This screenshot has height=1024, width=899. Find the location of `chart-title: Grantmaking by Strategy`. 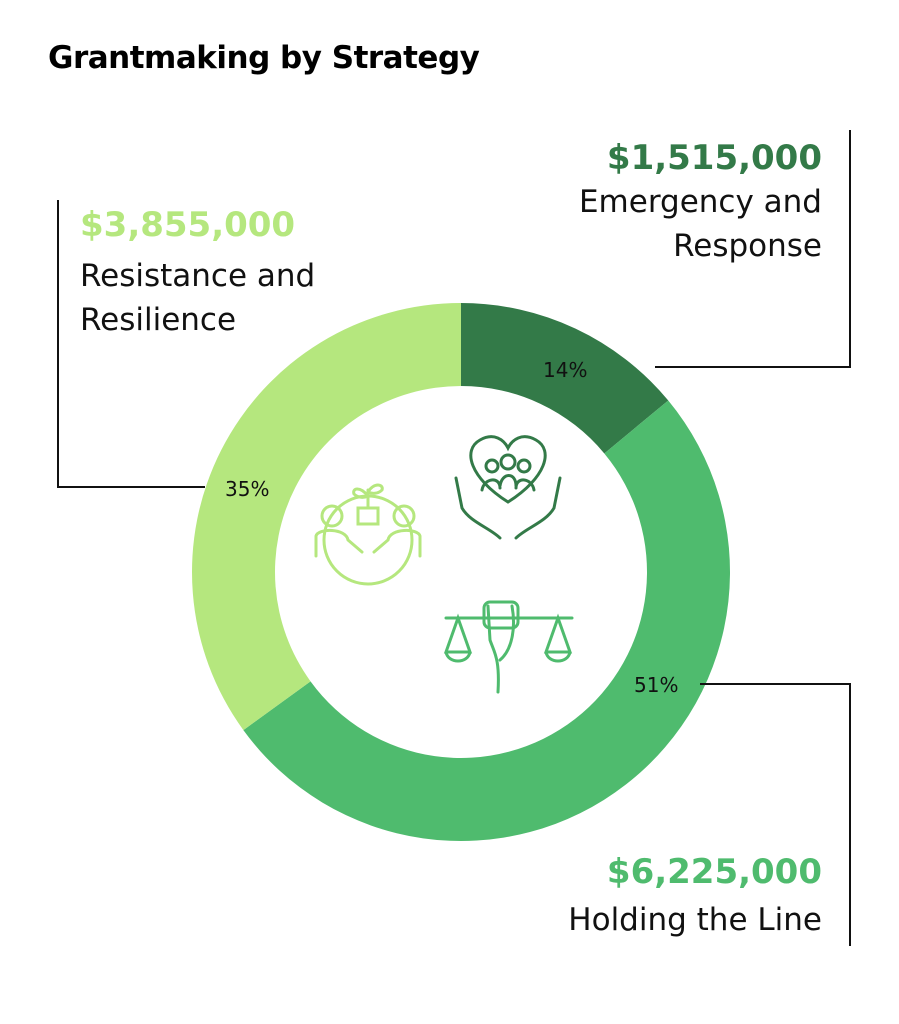

chart-title: Grantmaking by Strategy is located at coordinates (264, 58).